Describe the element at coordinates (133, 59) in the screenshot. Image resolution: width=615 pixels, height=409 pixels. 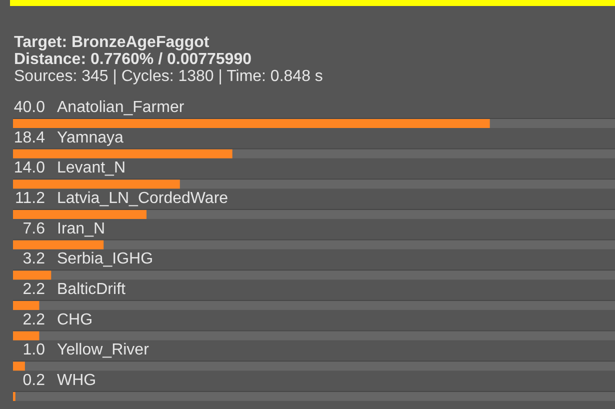
I see `chart-subtitle: Distance: 0.7760% / 0.00775990` at that location.